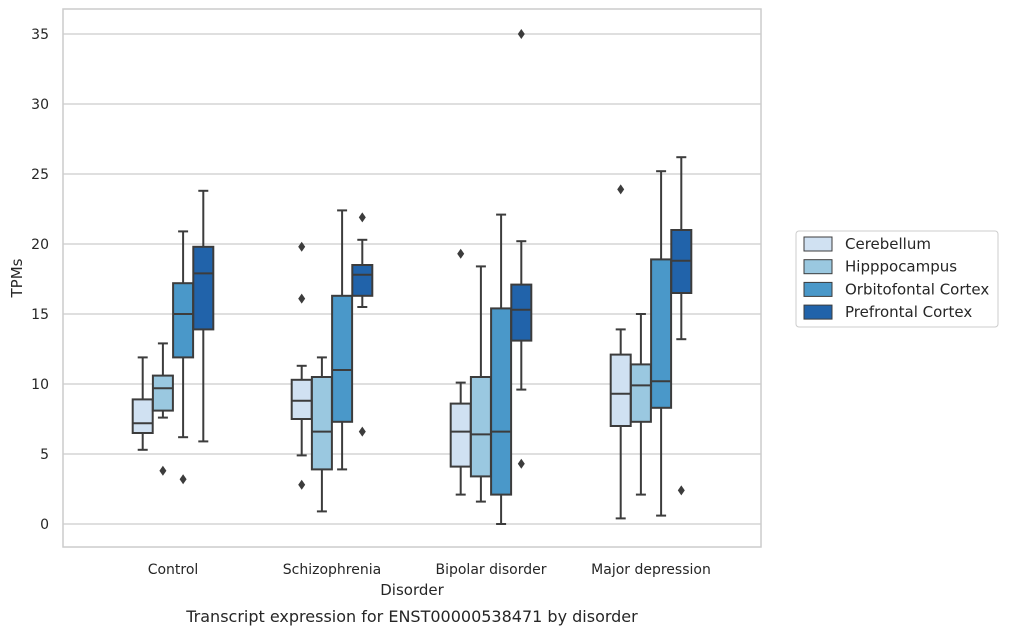 This screenshot has width=1009, height=634. Describe the element at coordinates (40, 315) in the screenshot. I see `y-tick-label: 15` at that location.